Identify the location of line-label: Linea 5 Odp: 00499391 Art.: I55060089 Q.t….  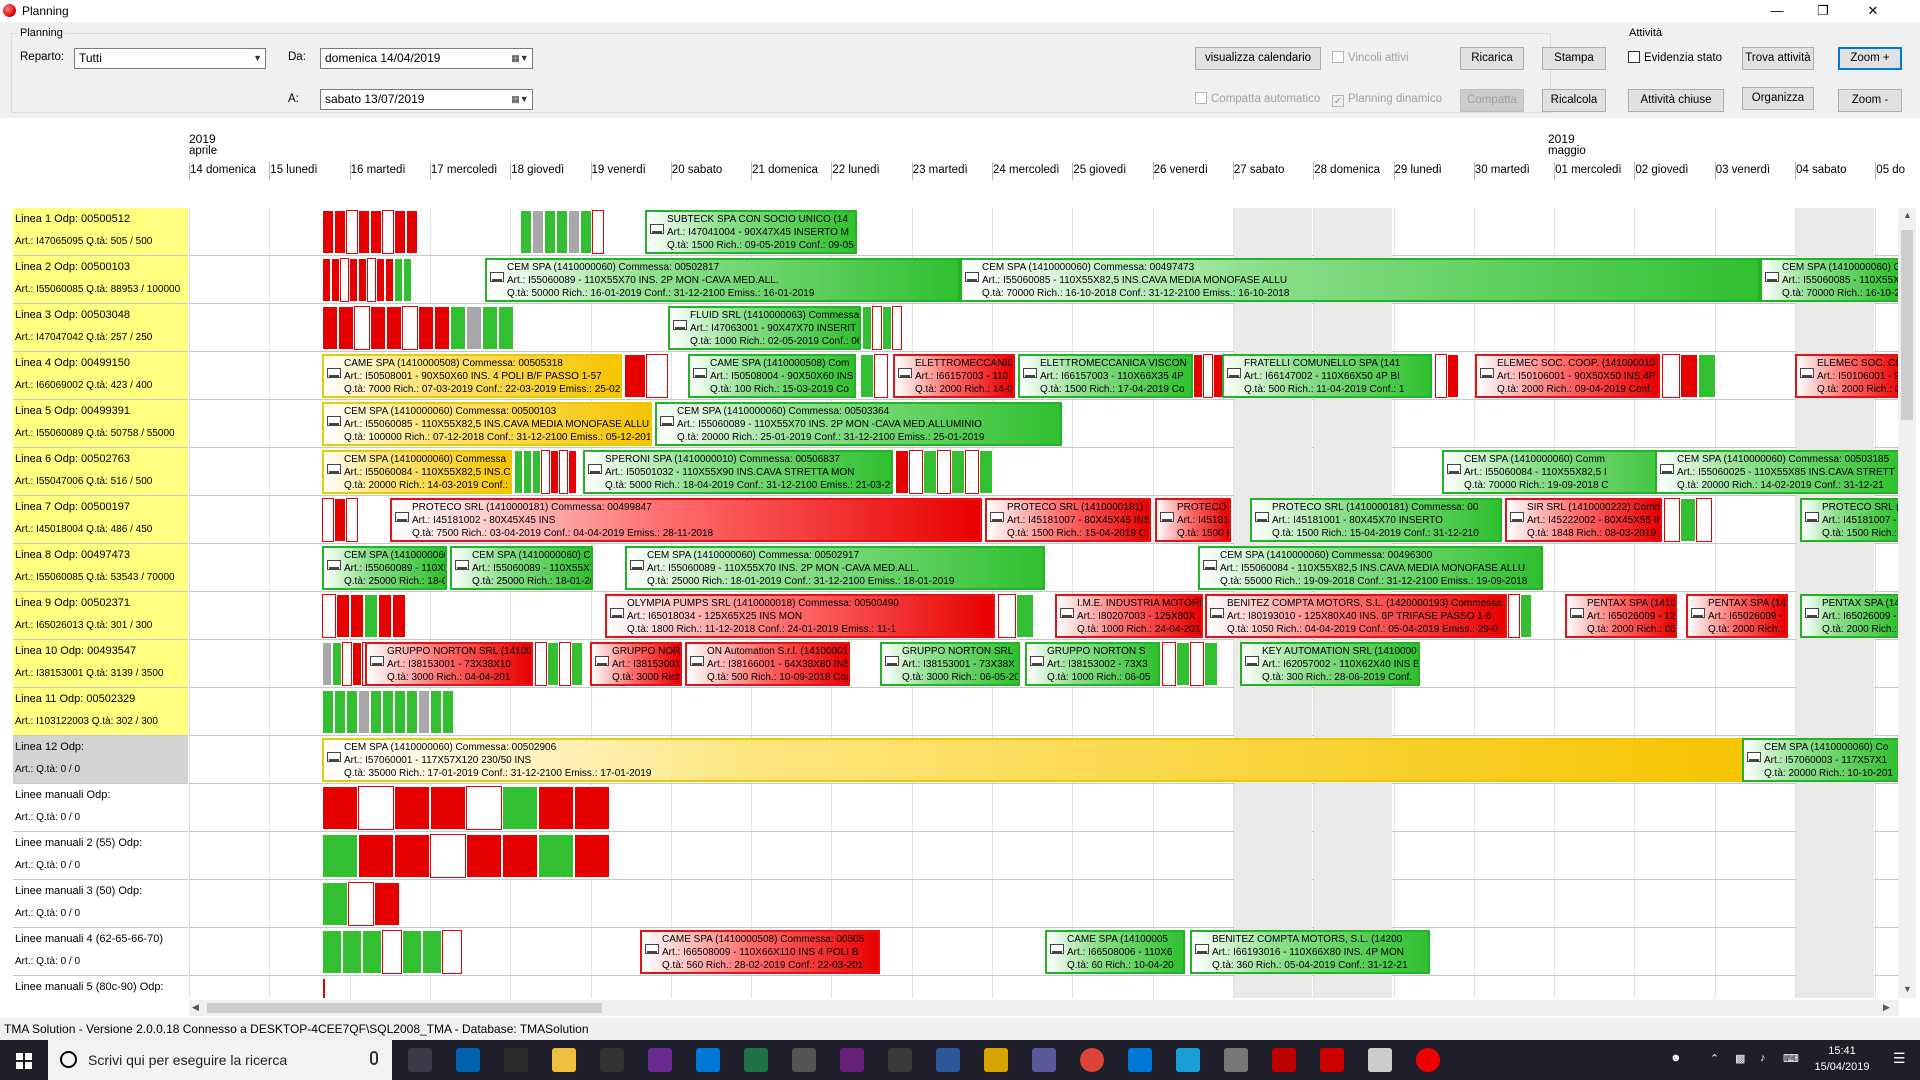
(100, 424).